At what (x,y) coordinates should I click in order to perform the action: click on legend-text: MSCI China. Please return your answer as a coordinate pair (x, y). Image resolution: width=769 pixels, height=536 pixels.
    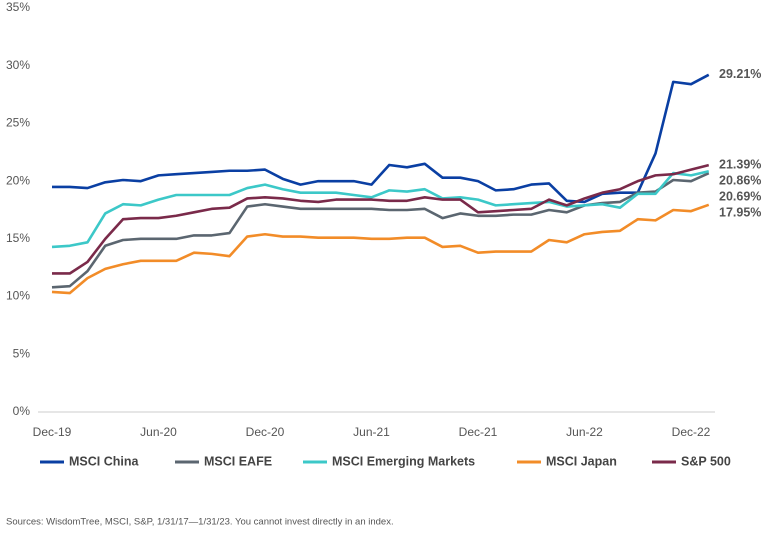
    Looking at the image, I should click on (104, 461).